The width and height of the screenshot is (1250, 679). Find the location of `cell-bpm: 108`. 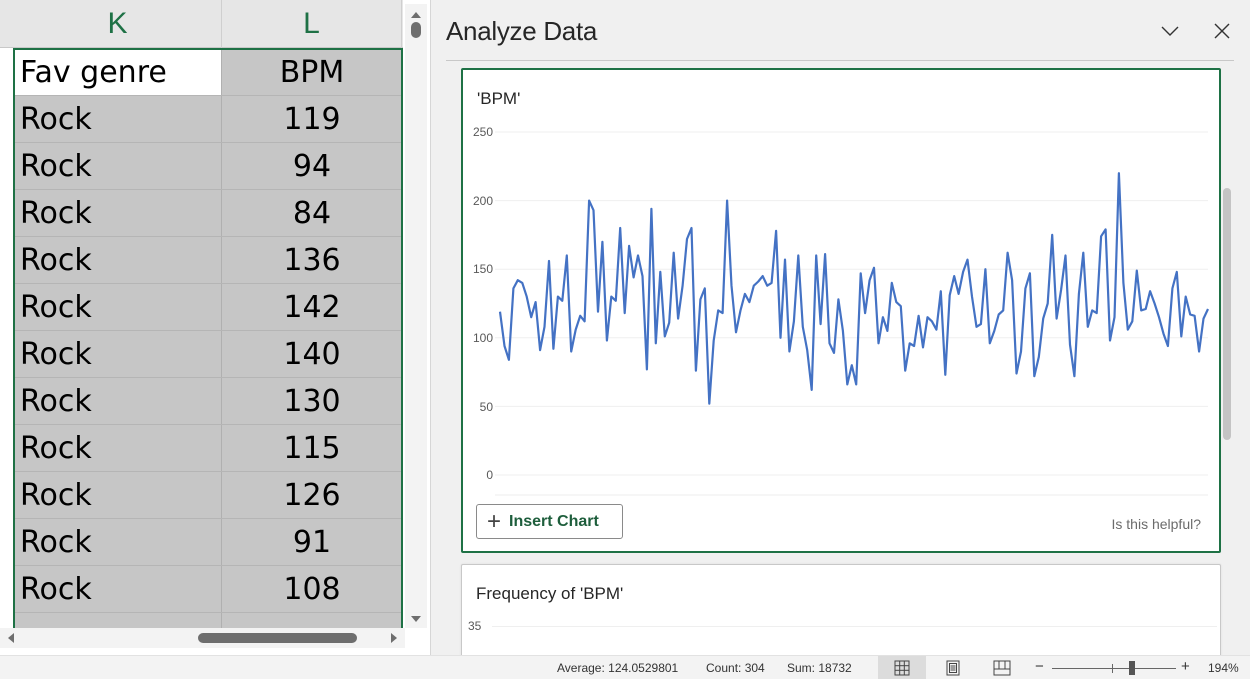

cell-bpm: 108 is located at coordinates (312, 589).